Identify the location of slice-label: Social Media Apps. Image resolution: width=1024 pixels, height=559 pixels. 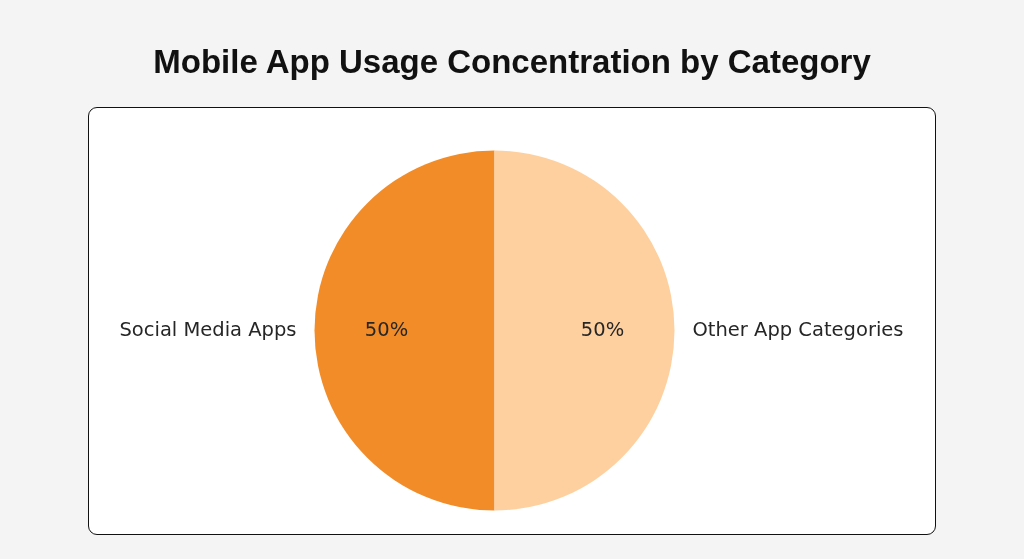
(207, 329).